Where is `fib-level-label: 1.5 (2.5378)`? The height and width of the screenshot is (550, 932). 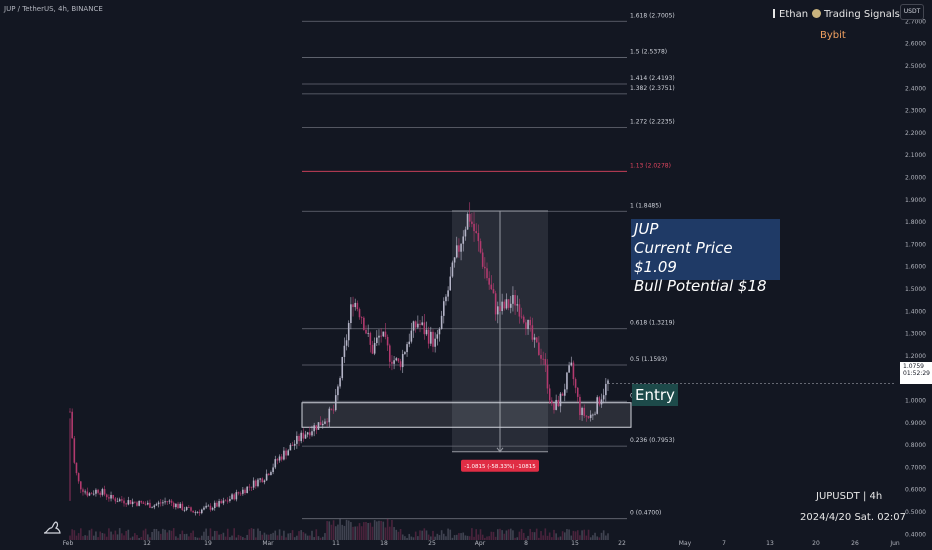
fib-level-label: 1.5 (2.5378) is located at coordinates (648, 52).